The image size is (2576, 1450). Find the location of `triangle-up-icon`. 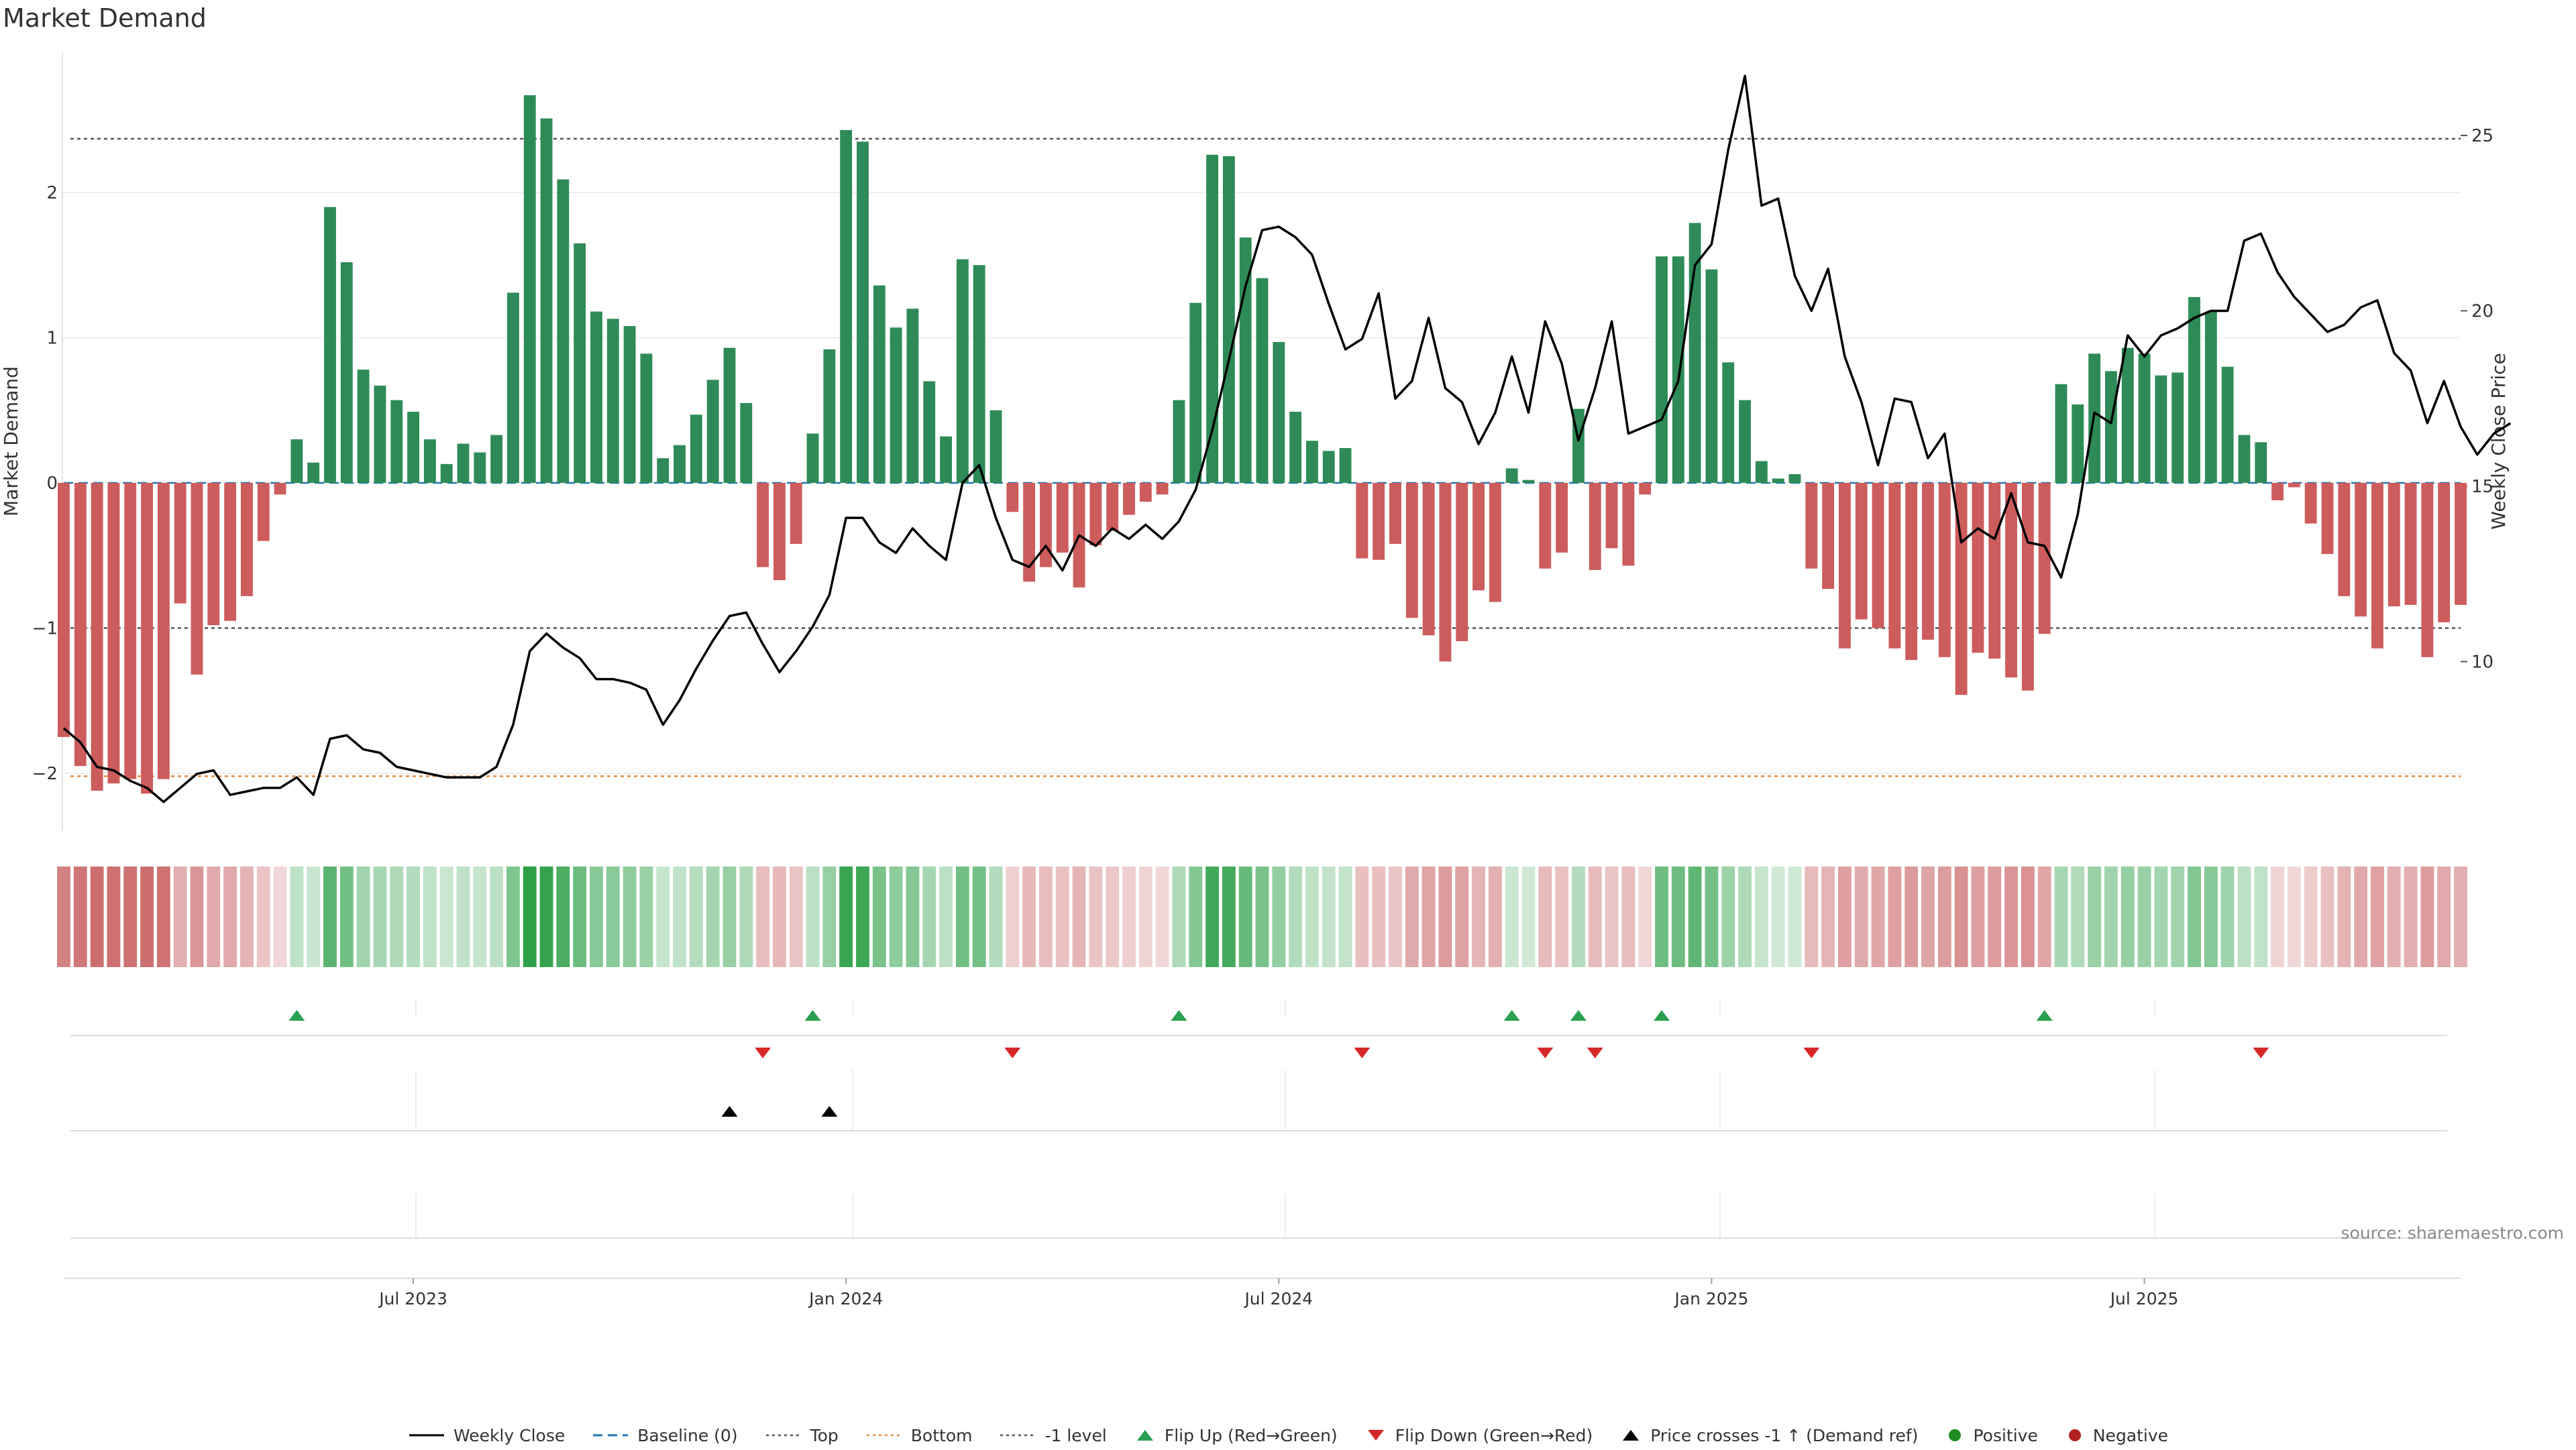

triangle-up-icon is located at coordinates (1631, 1435).